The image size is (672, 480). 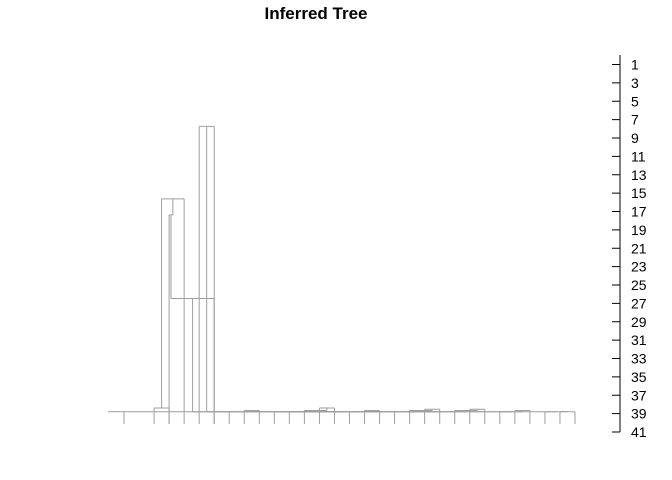 I want to click on axis-tick-label: 37, so click(x=639, y=395).